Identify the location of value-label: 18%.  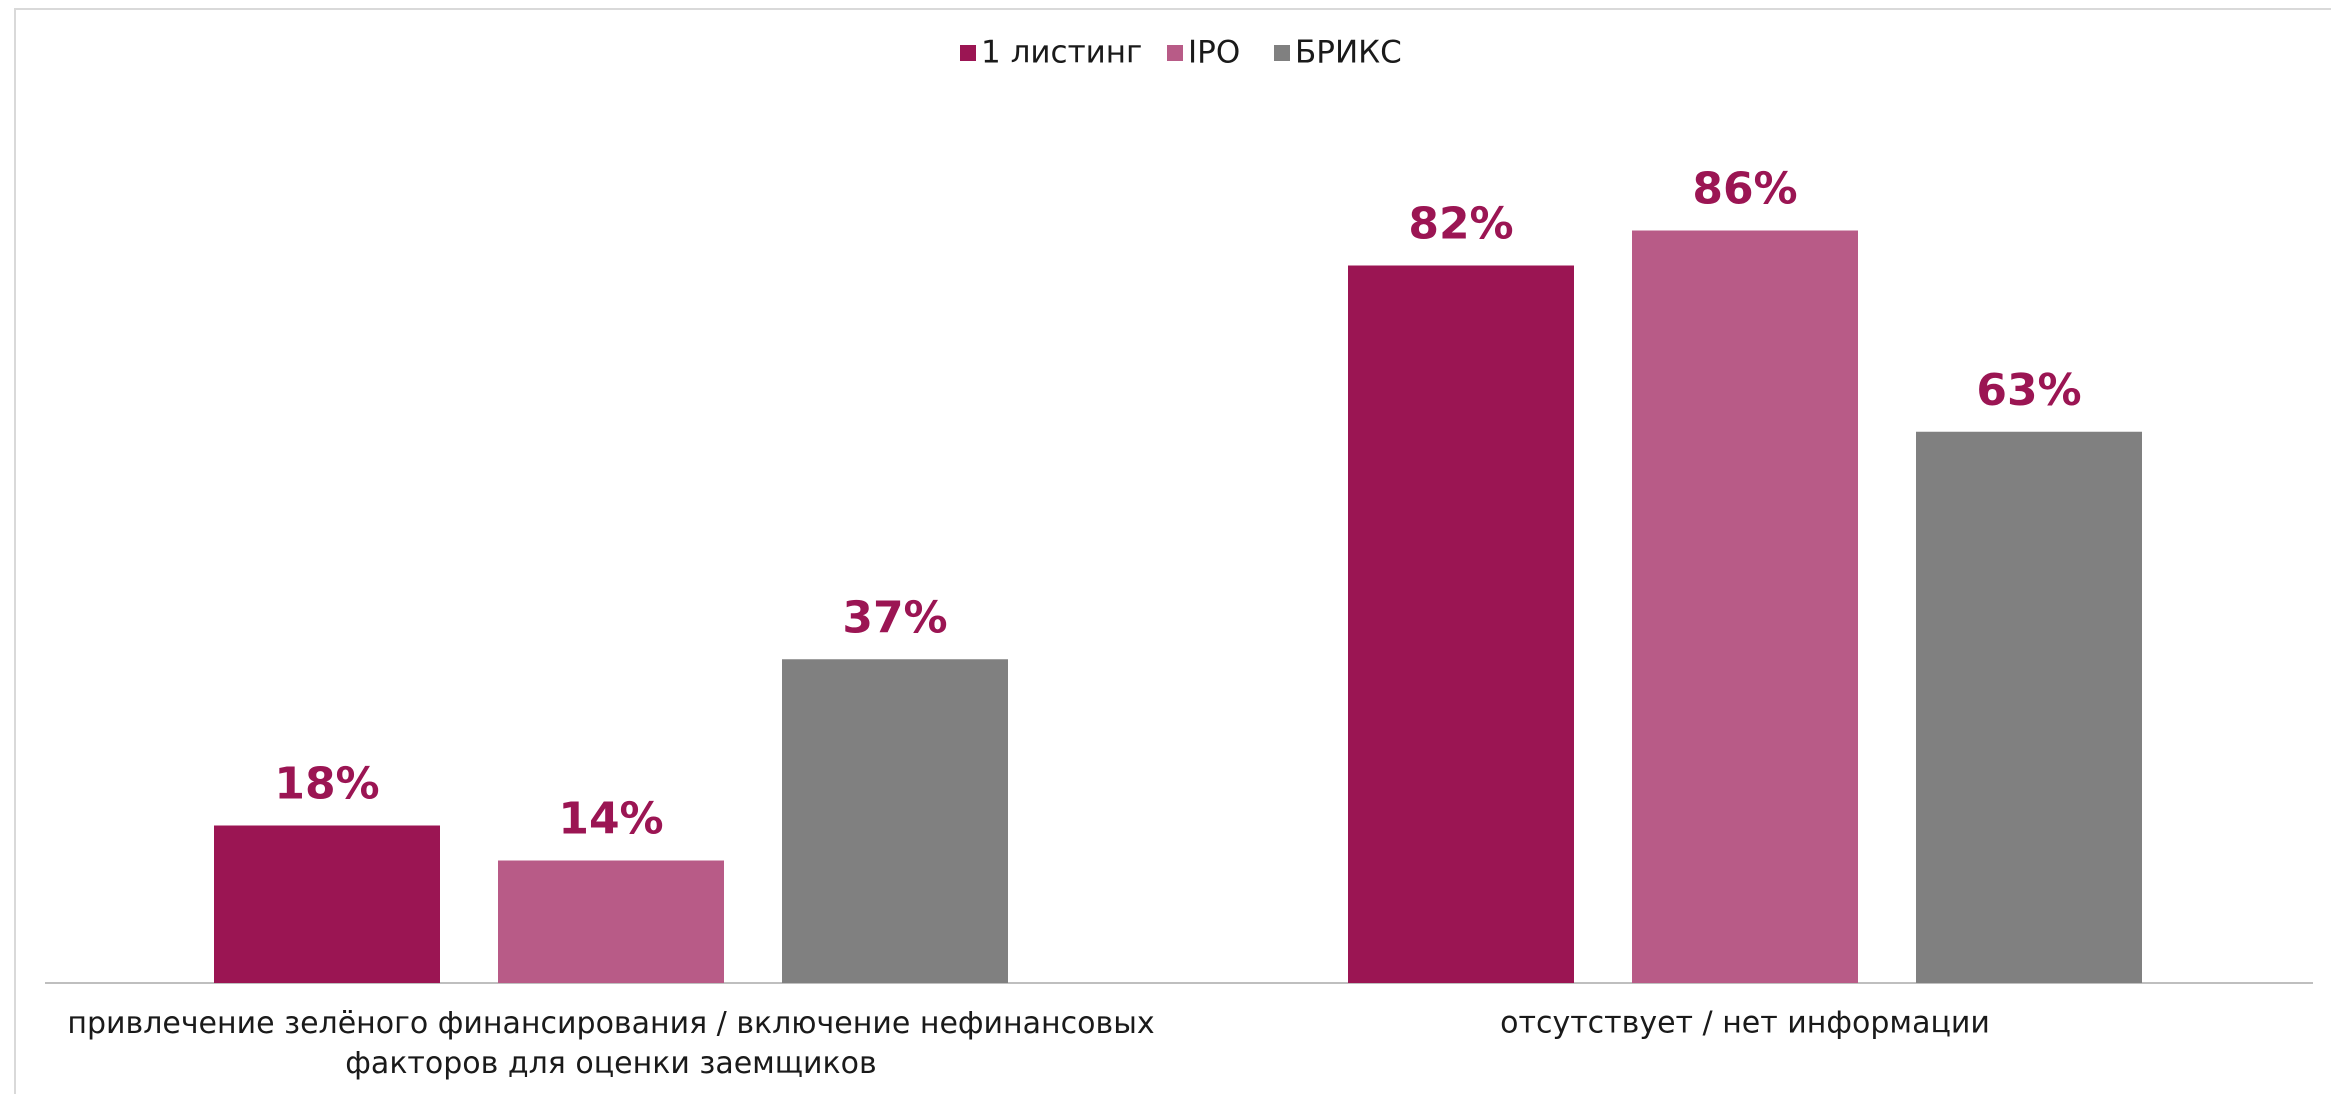
(326, 784).